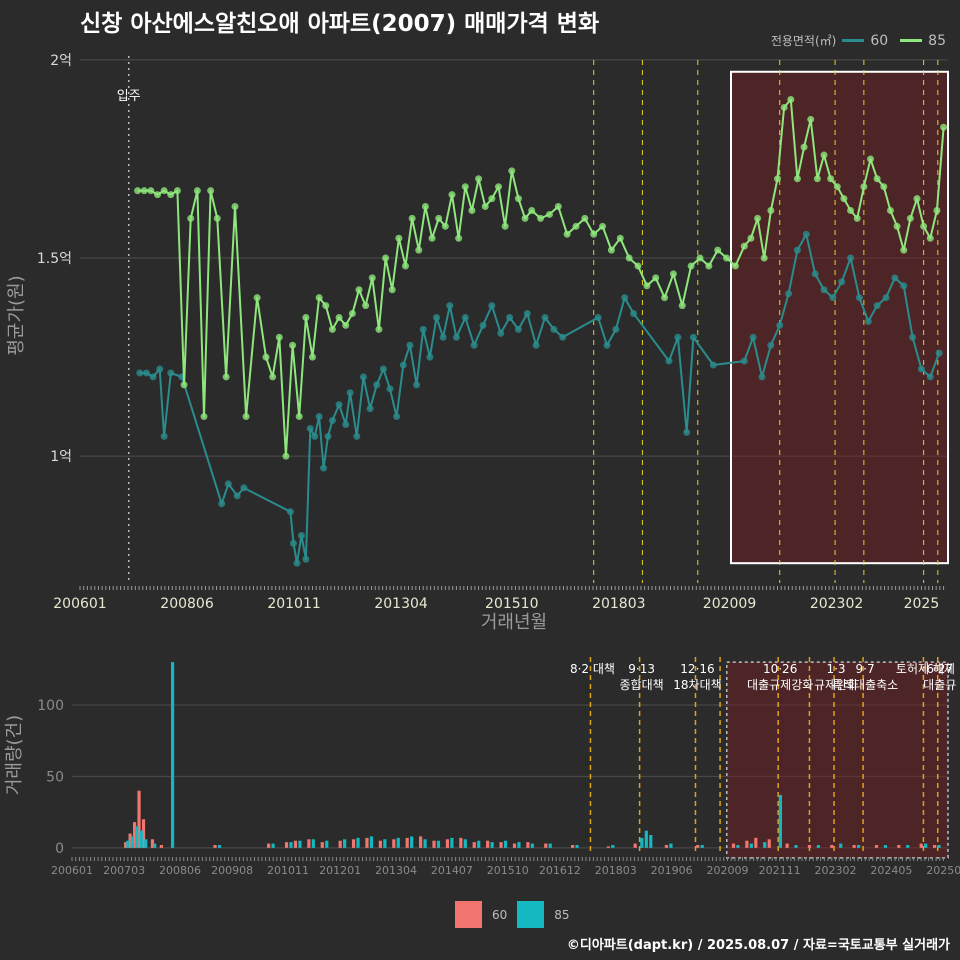 The height and width of the screenshot is (960, 960). What do you see at coordinates (697, 684) in the screenshot?
I see `policy-annotation: 18차대책` at bounding box center [697, 684].